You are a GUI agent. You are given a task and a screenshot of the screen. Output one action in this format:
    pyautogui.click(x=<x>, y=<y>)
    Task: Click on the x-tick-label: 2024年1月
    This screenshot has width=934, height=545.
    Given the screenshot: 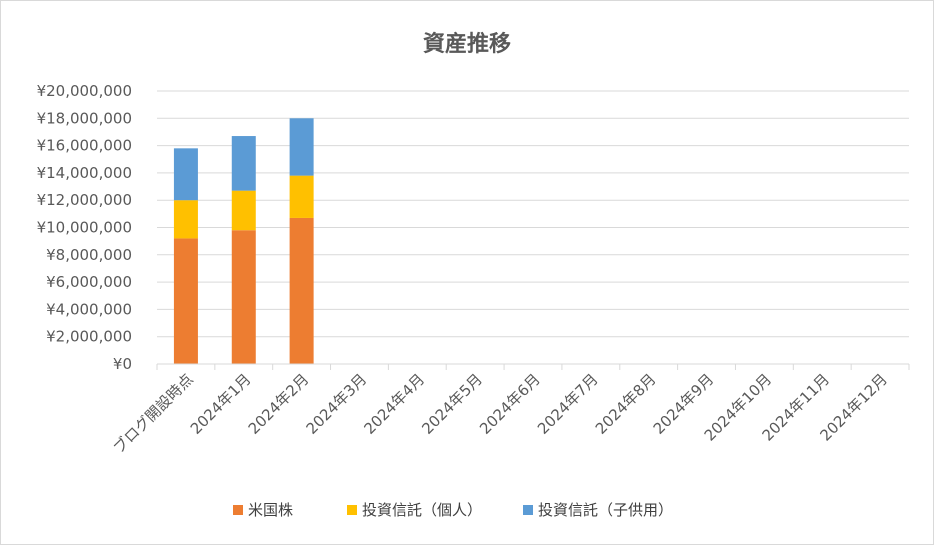 What is the action you would take?
    pyautogui.click(x=221, y=404)
    